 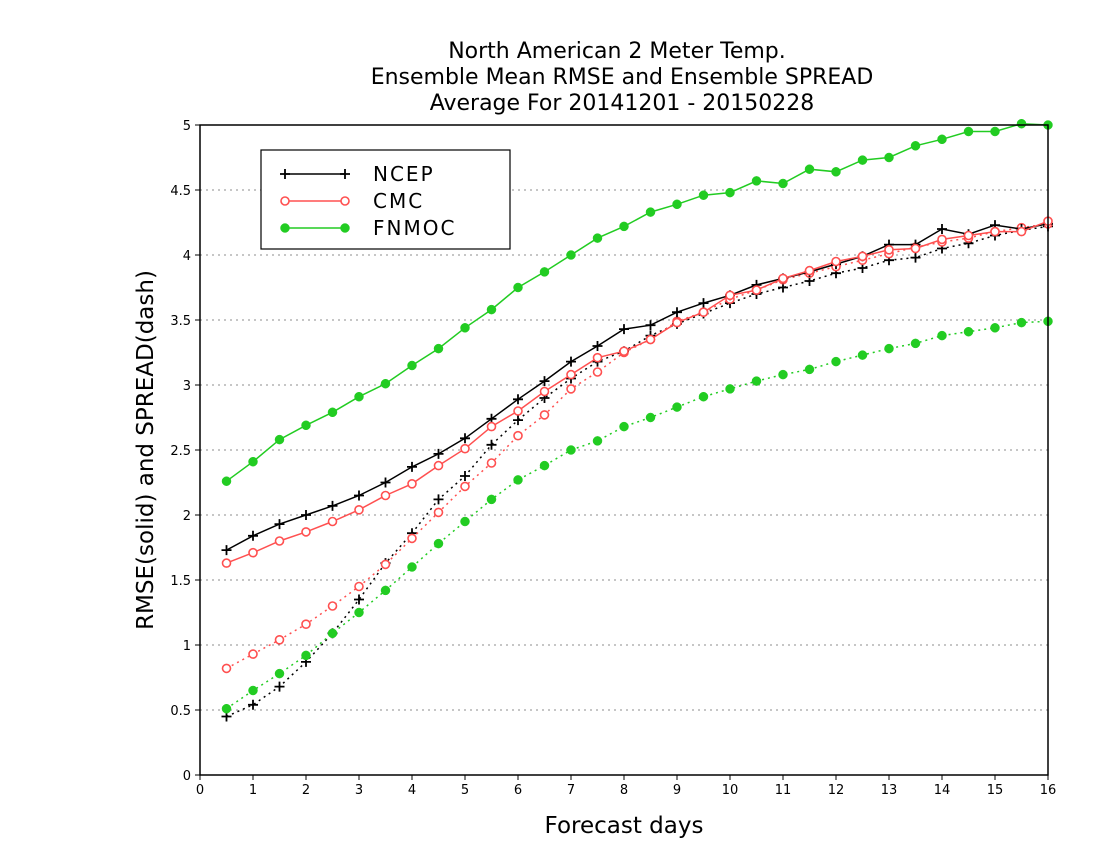 I want to click on legend-entry-ncep: NCEP, so click(x=357, y=174).